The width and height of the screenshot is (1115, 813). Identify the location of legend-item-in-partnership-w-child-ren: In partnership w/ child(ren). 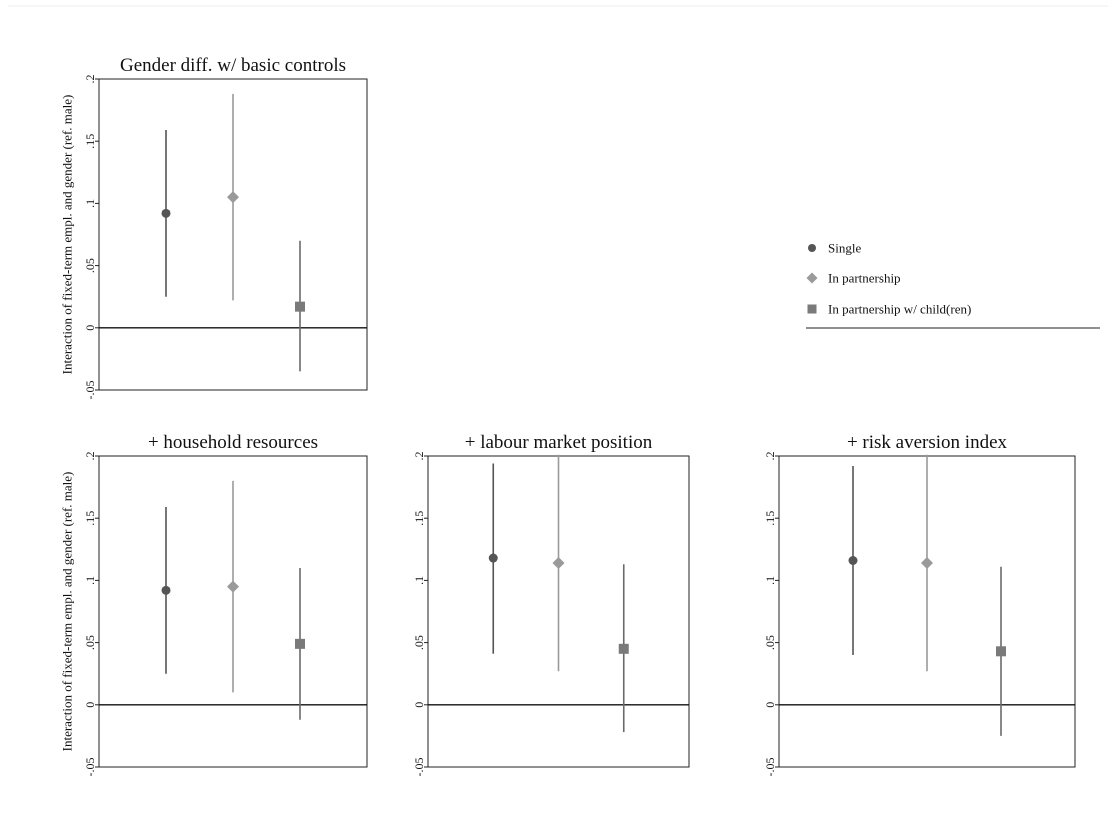
(889, 309).